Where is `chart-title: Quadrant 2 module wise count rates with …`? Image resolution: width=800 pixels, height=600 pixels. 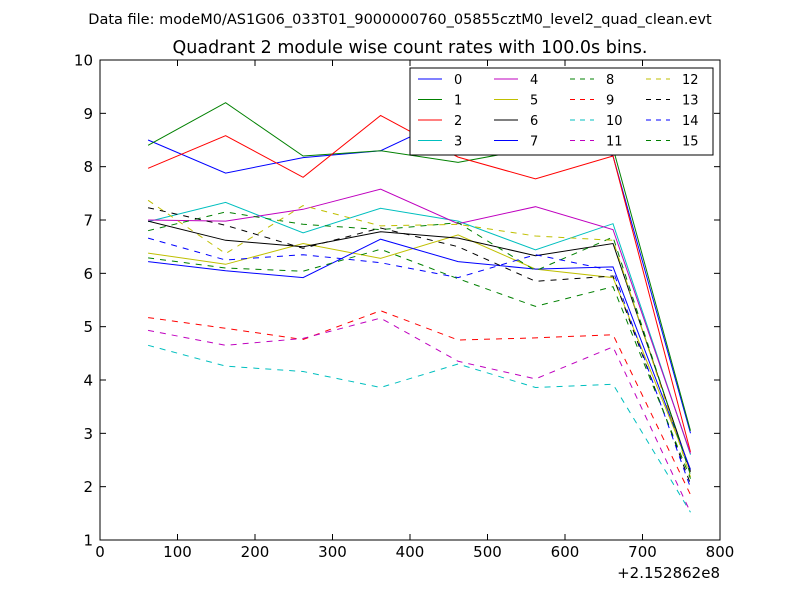 chart-title: Quadrant 2 module wise count rates with … is located at coordinates (410, 48).